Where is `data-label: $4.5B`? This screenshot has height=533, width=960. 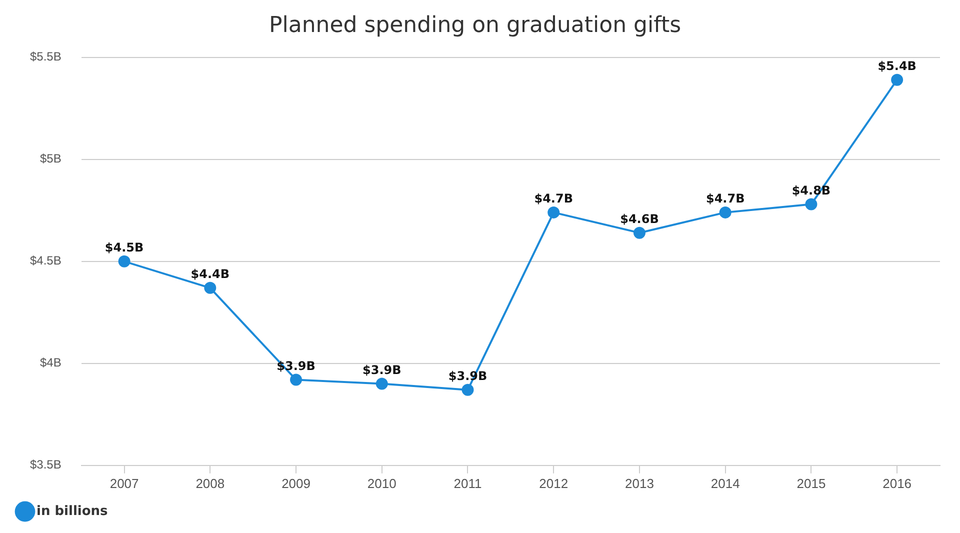 data-label: $4.5B is located at coordinates (124, 247).